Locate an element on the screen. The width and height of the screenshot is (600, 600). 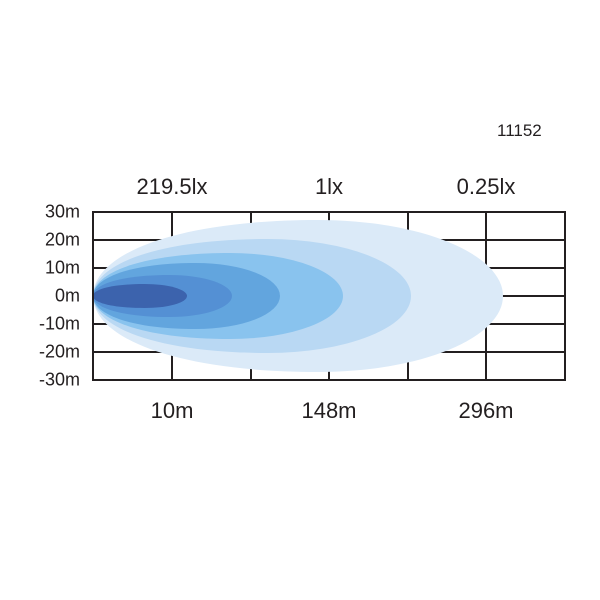
x-label: 148m is located at coordinates (329, 410).